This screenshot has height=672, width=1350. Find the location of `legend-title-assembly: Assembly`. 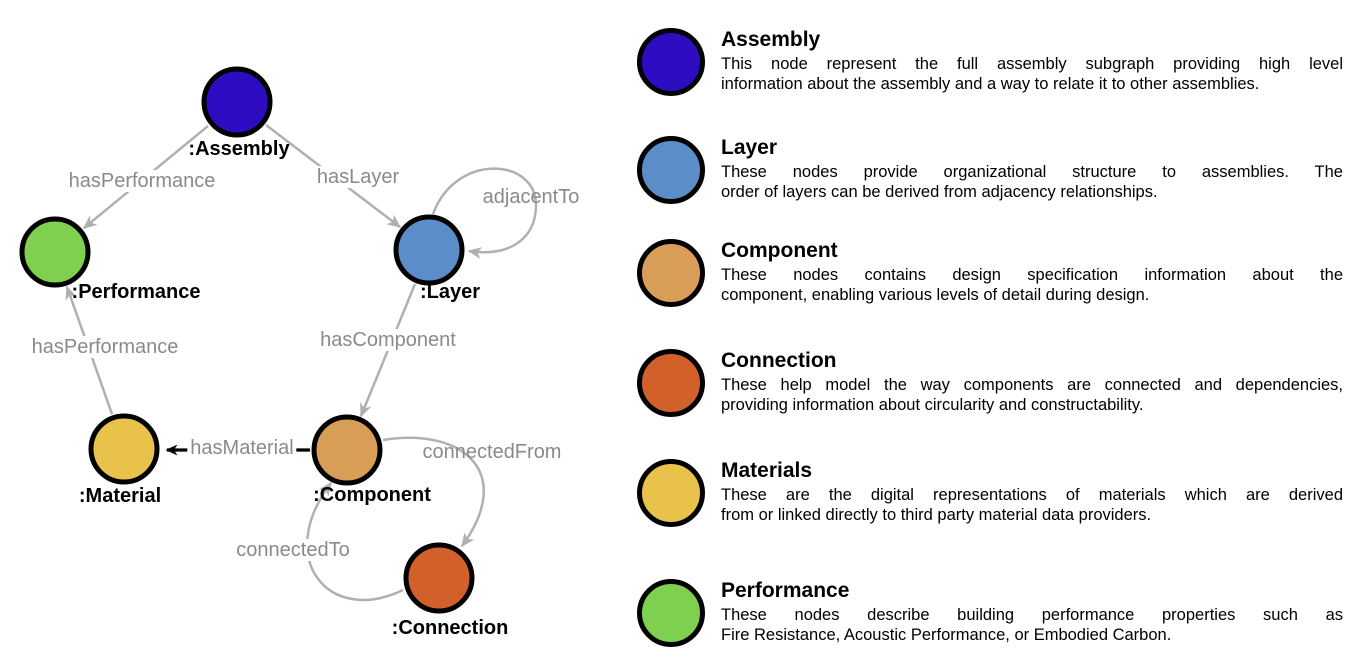

legend-title-assembly: Assembly is located at coordinates (771, 39).